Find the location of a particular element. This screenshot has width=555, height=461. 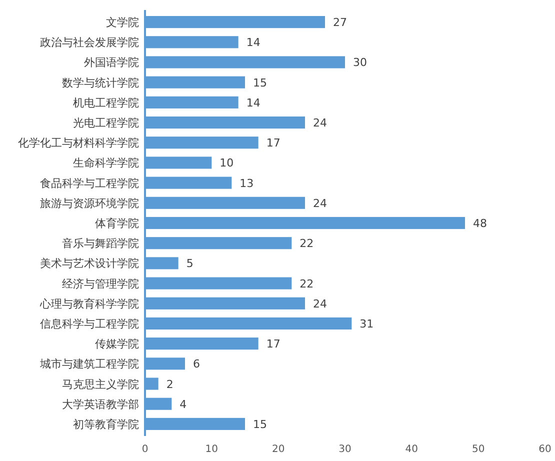

x-tick-label: 60 is located at coordinates (545, 449).